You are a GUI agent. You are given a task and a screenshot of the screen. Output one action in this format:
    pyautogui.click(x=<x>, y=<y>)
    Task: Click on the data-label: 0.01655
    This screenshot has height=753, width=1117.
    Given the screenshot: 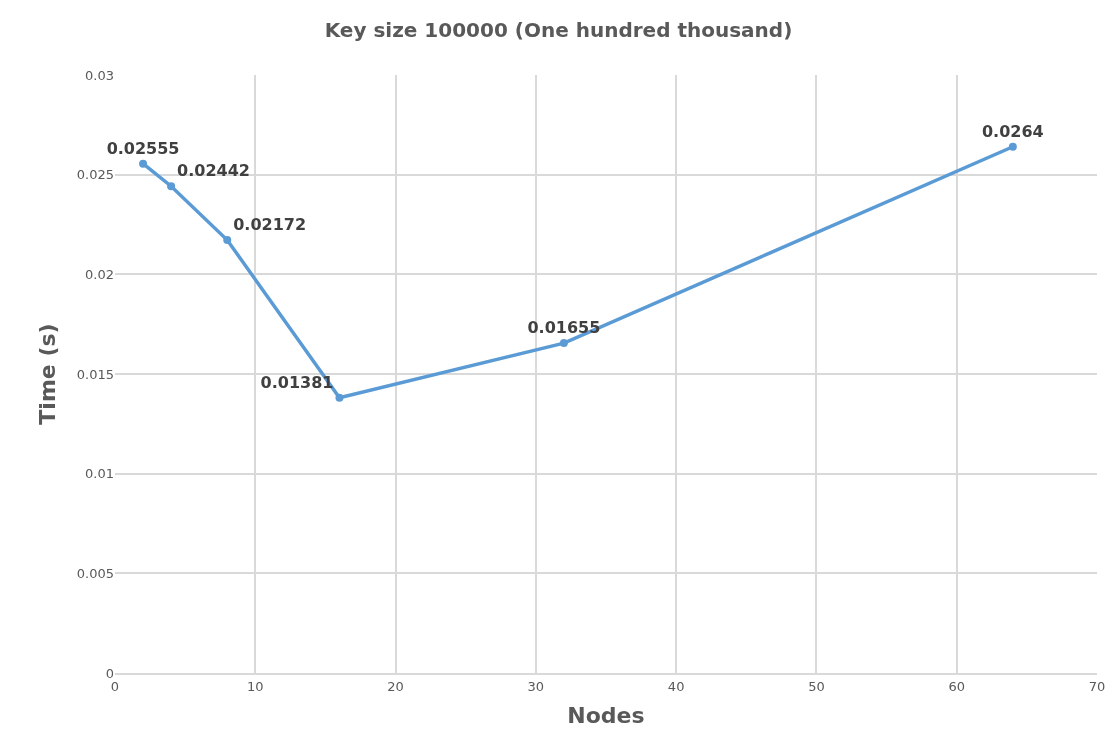 What is the action you would take?
    pyautogui.click(x=564, y=328)
    